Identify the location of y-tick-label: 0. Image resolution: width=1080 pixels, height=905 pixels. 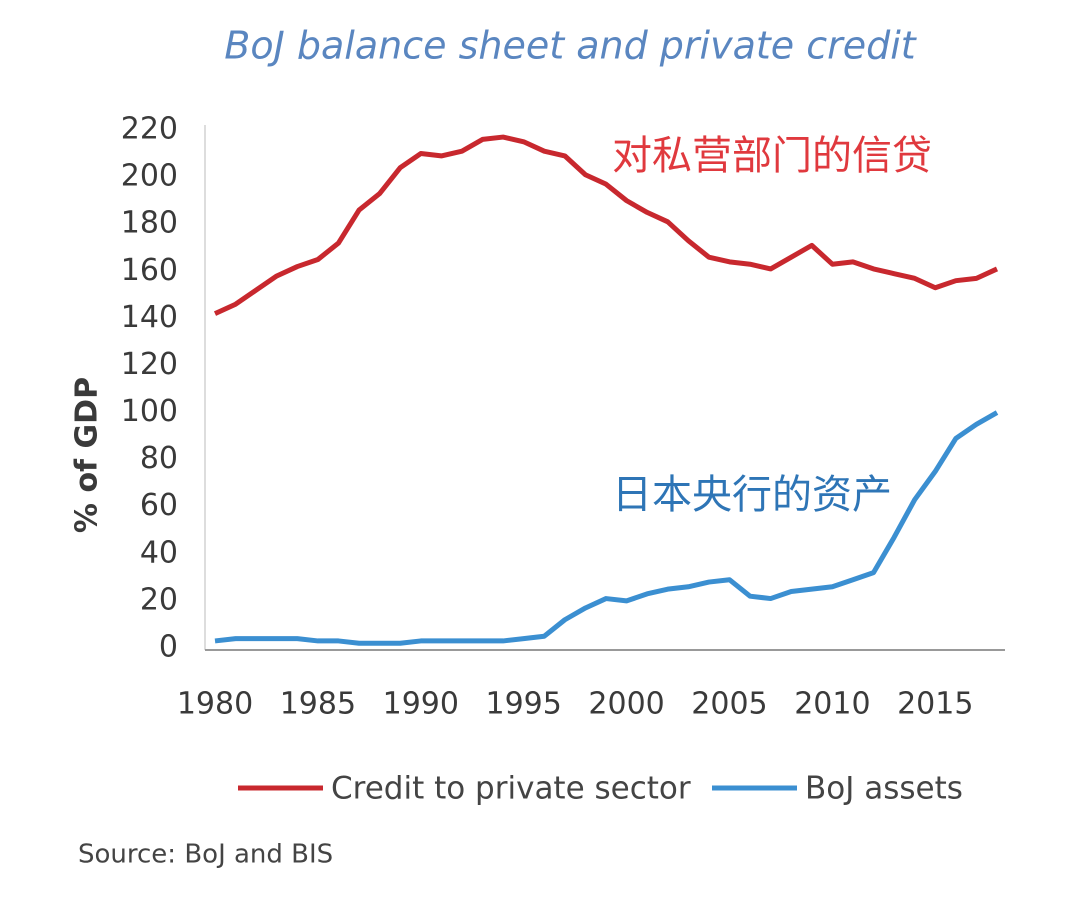
(168, 647).